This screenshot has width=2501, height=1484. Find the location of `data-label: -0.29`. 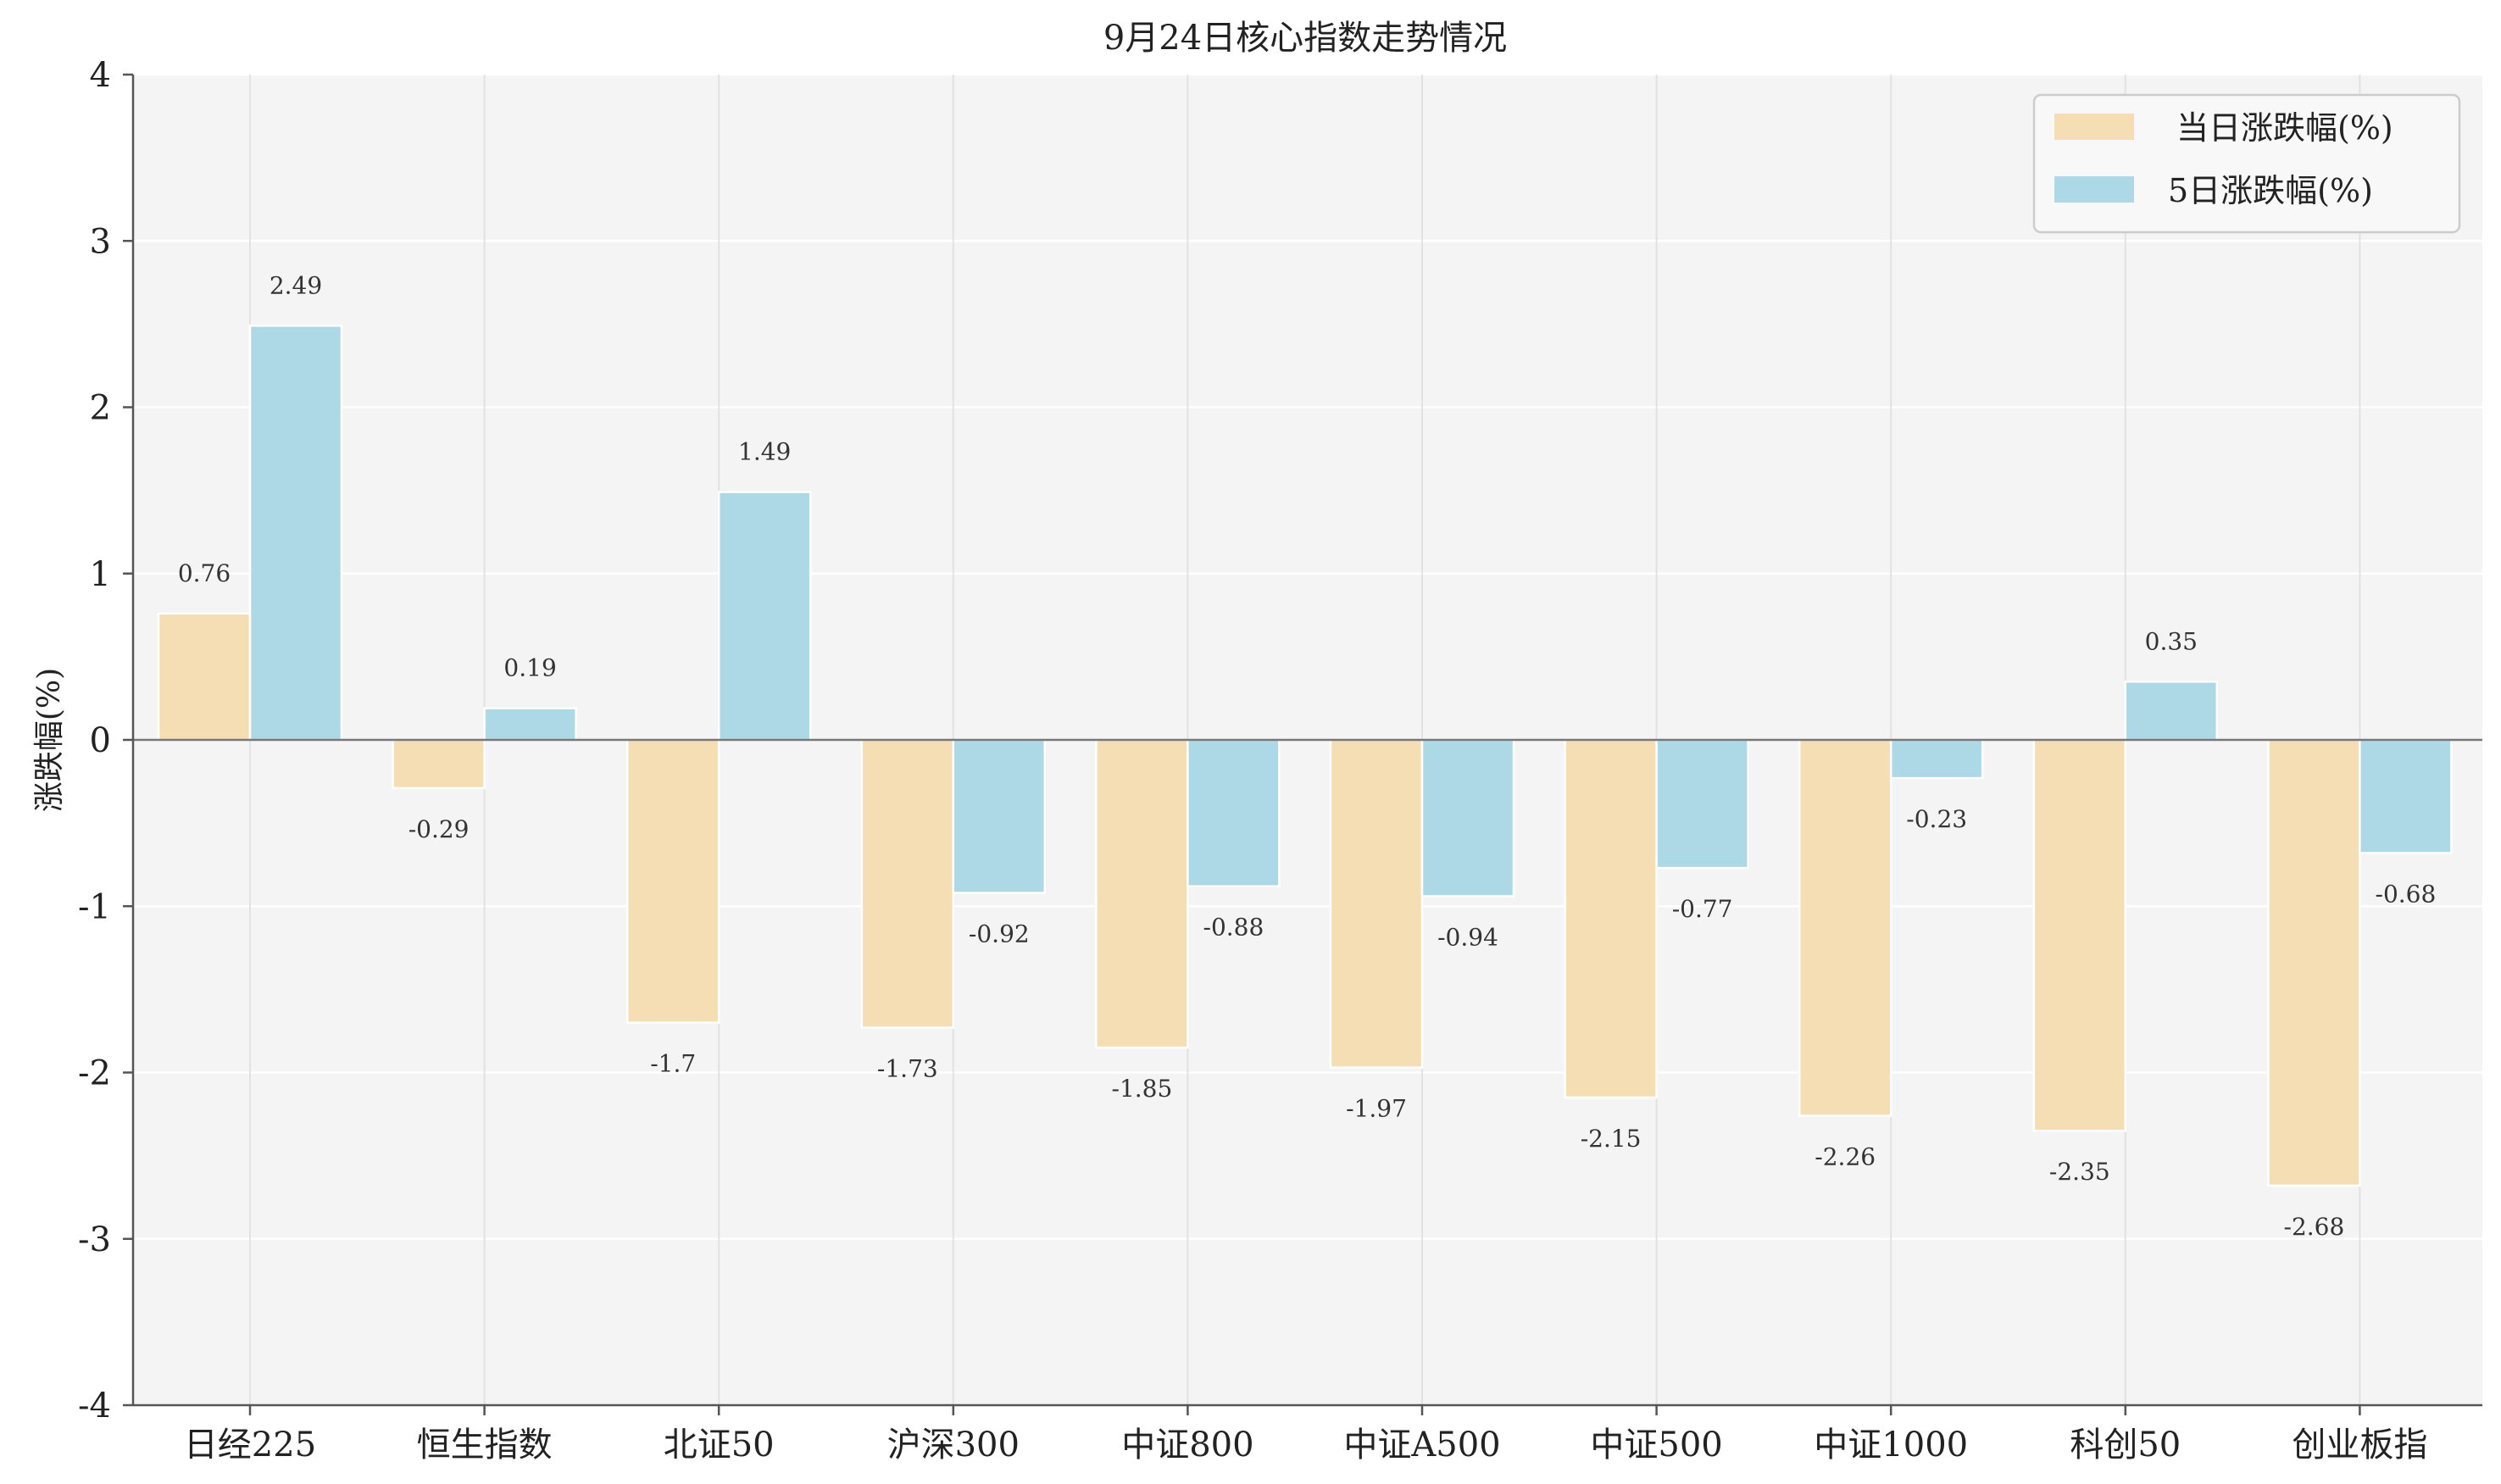

data-label: -0.29 is located at coordinates (439, 829).